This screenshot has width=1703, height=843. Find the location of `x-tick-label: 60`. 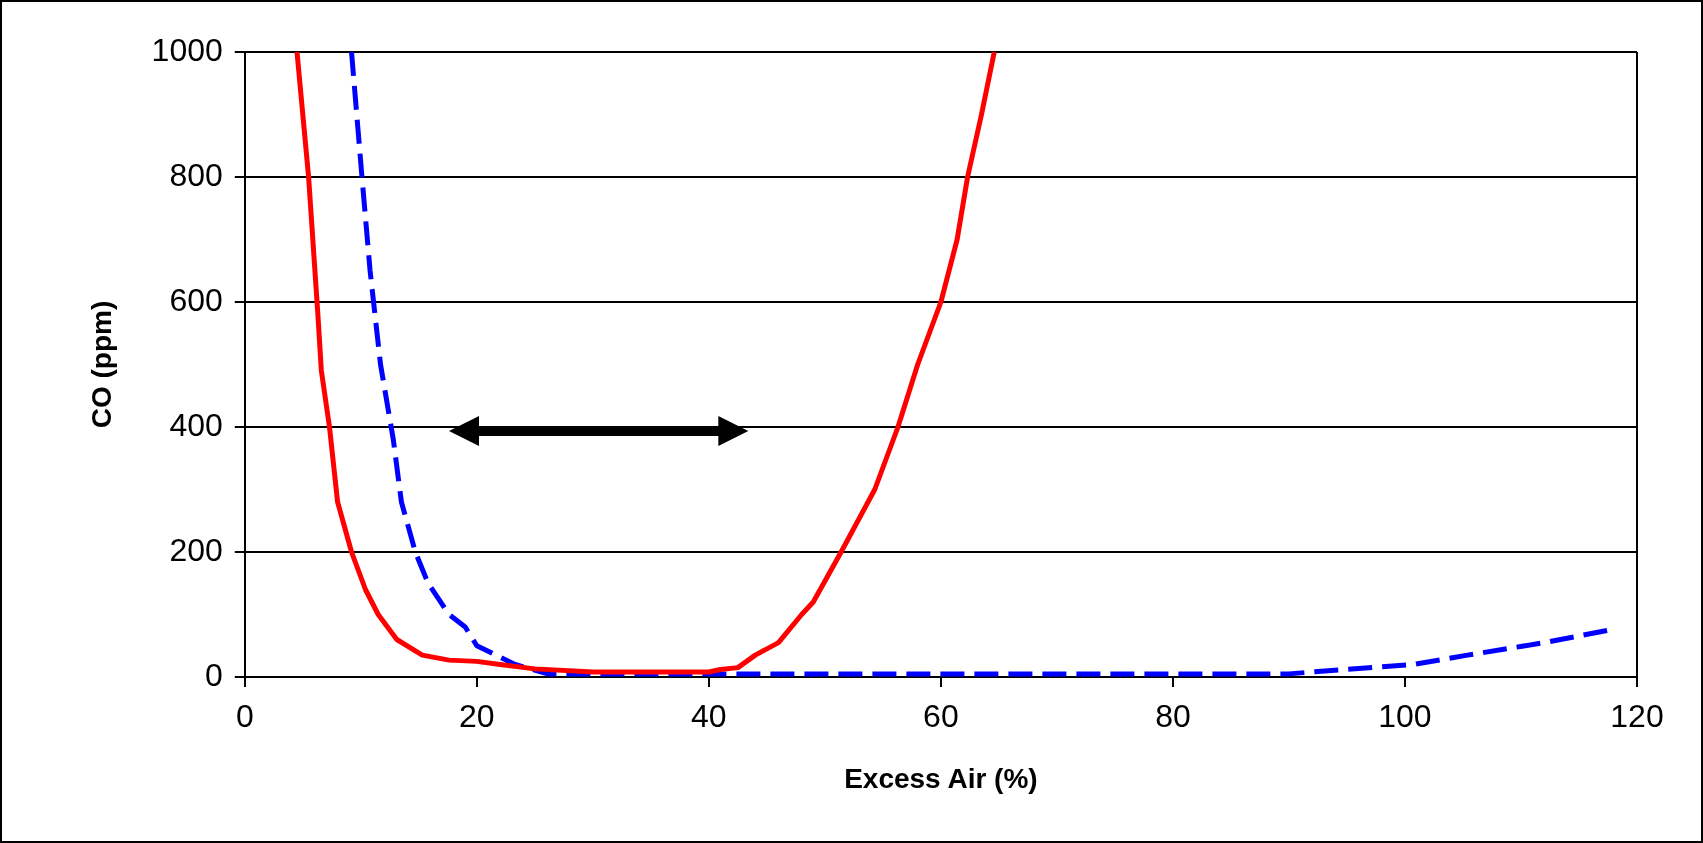

x-tick-label: 60 is located at coordinates (941, 716).